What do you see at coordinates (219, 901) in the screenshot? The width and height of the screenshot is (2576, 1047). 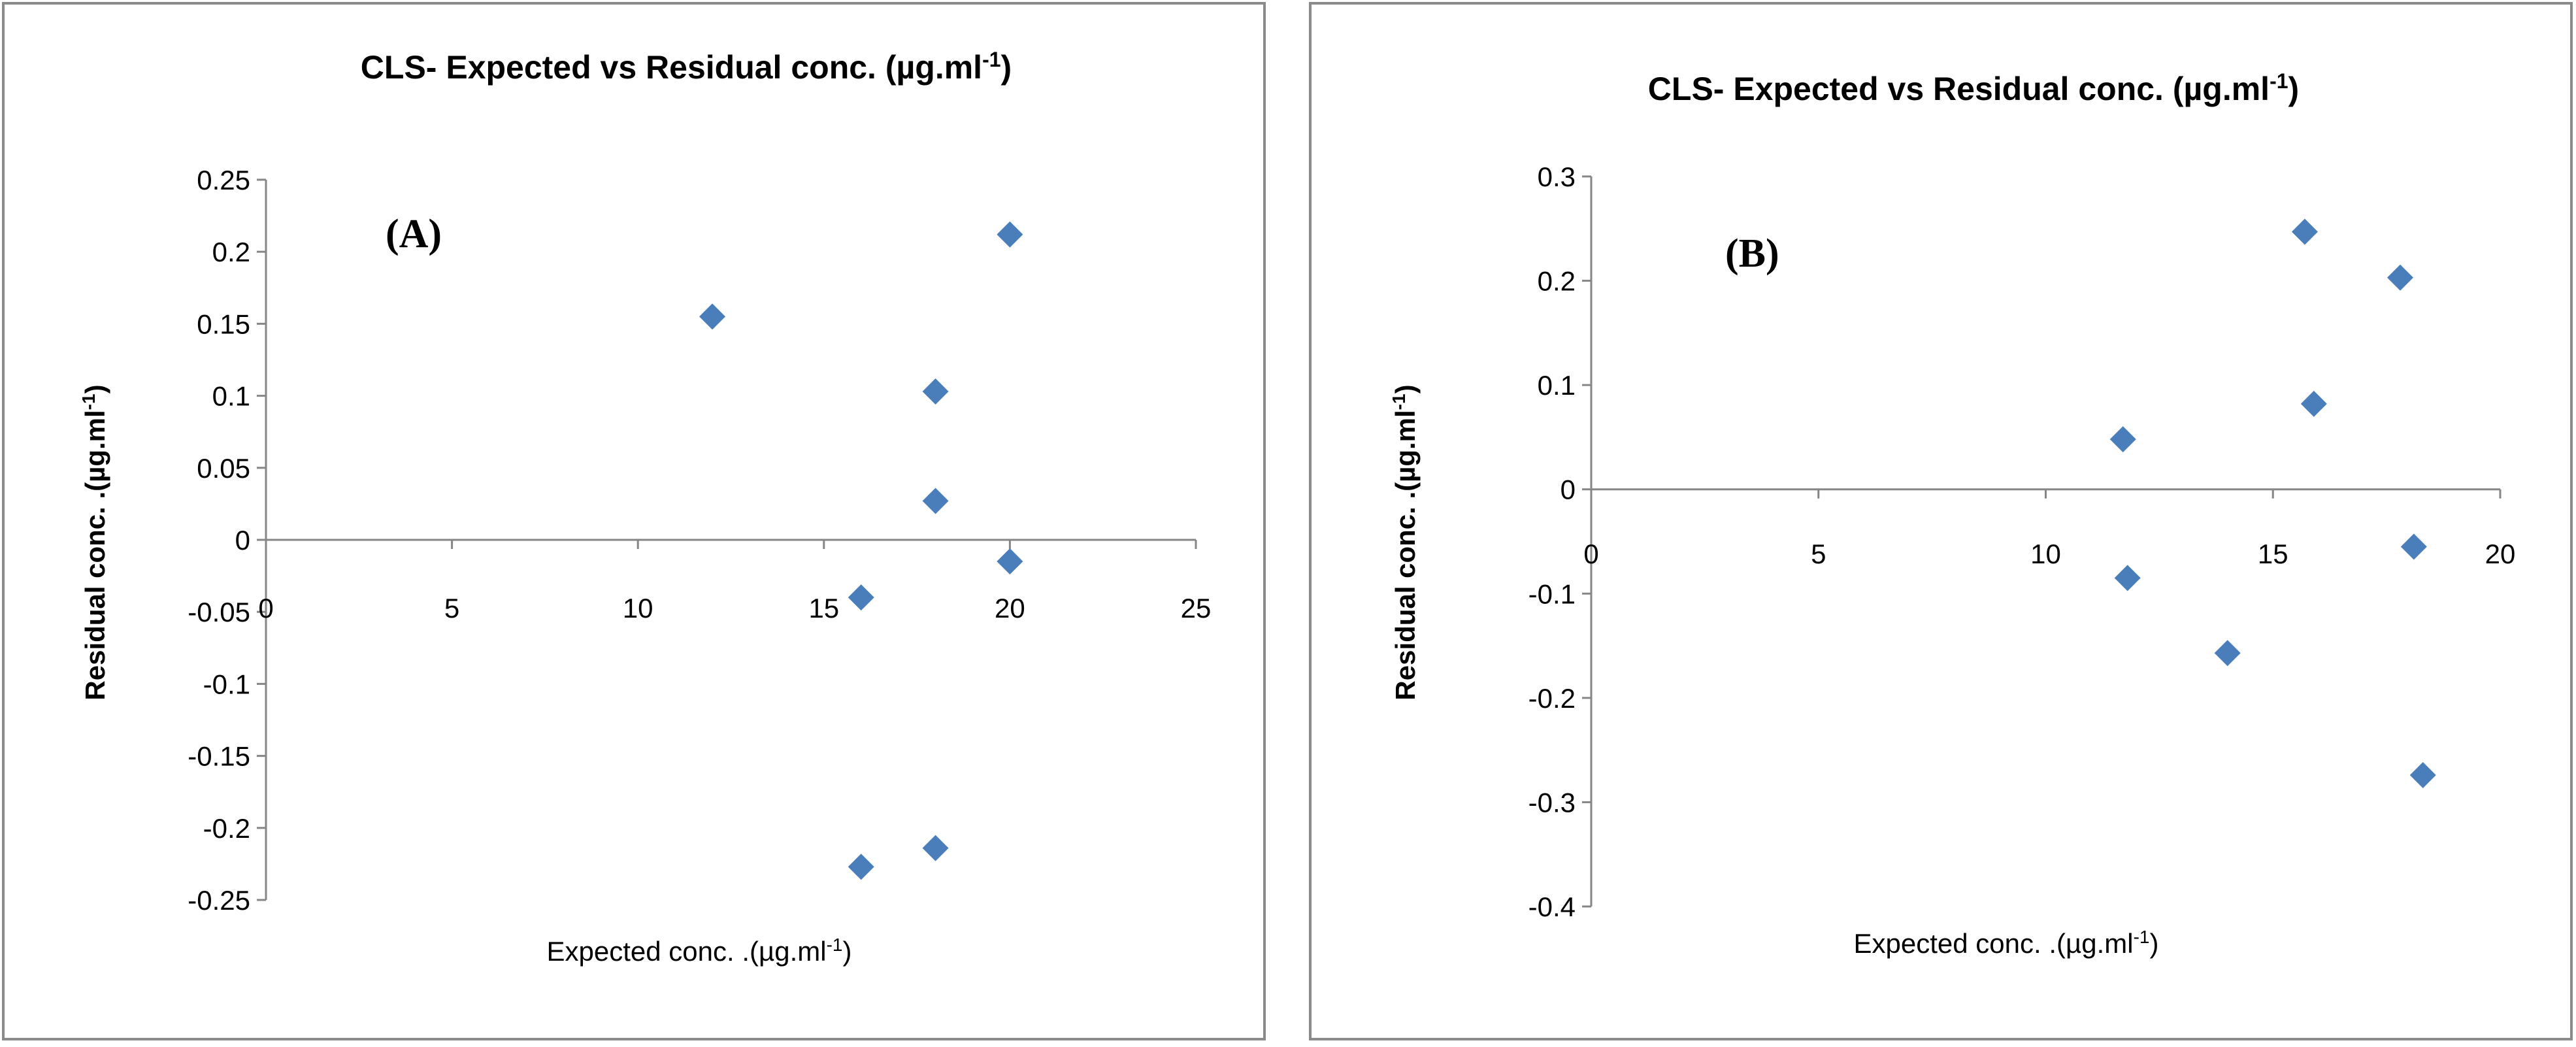 I see `y-tick-label: -0.25` at bounding box center [219, 901].